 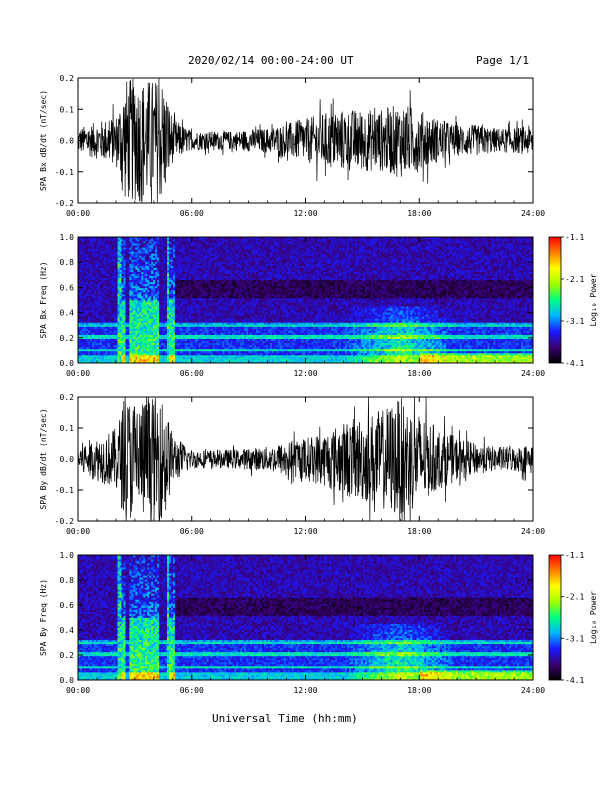 What do you see at coordinates (67, 397) in the screenshot?
I see `panel-2-ytick-label: 0.2` at bounding box center [67, 397].